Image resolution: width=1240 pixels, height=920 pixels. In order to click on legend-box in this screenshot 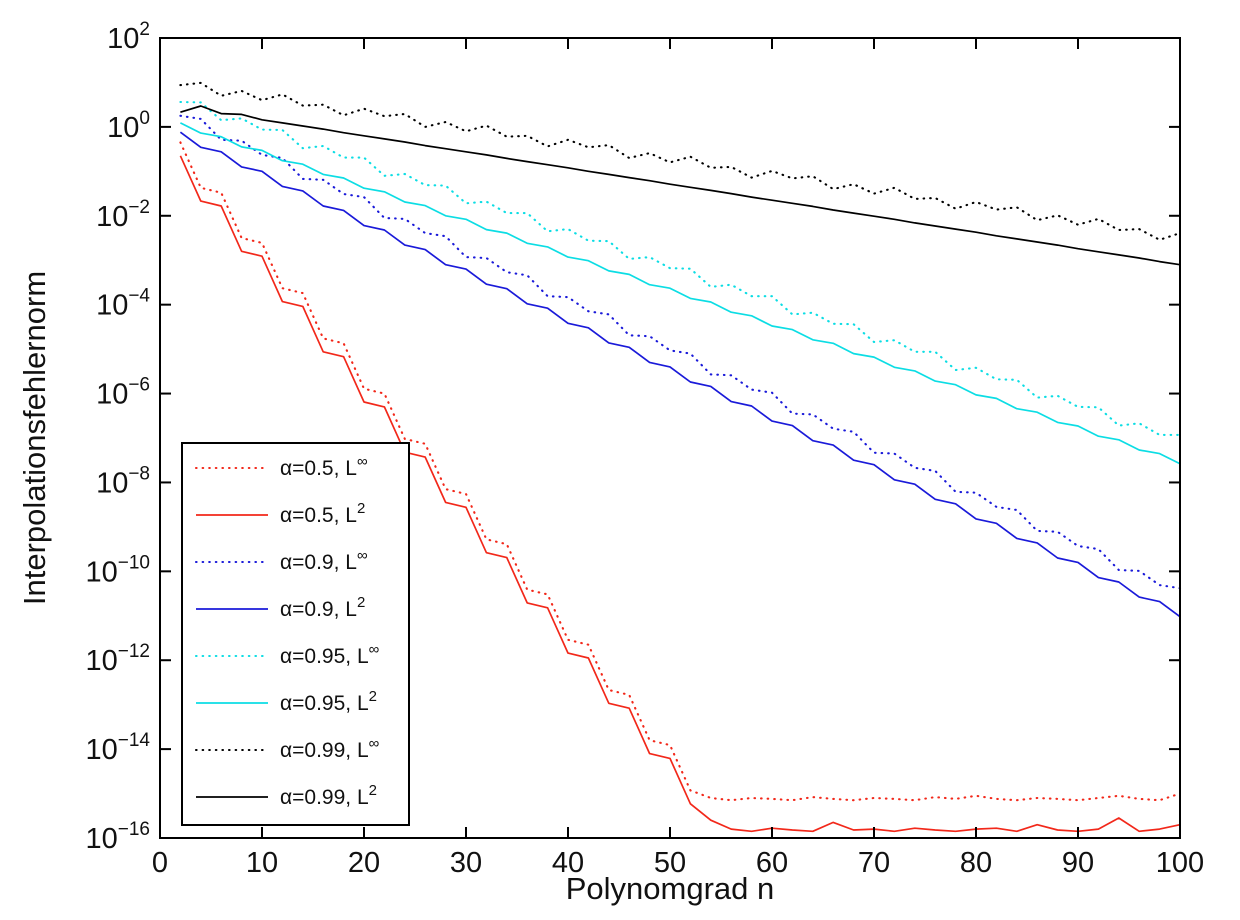, I will do `click(295, 634)`.